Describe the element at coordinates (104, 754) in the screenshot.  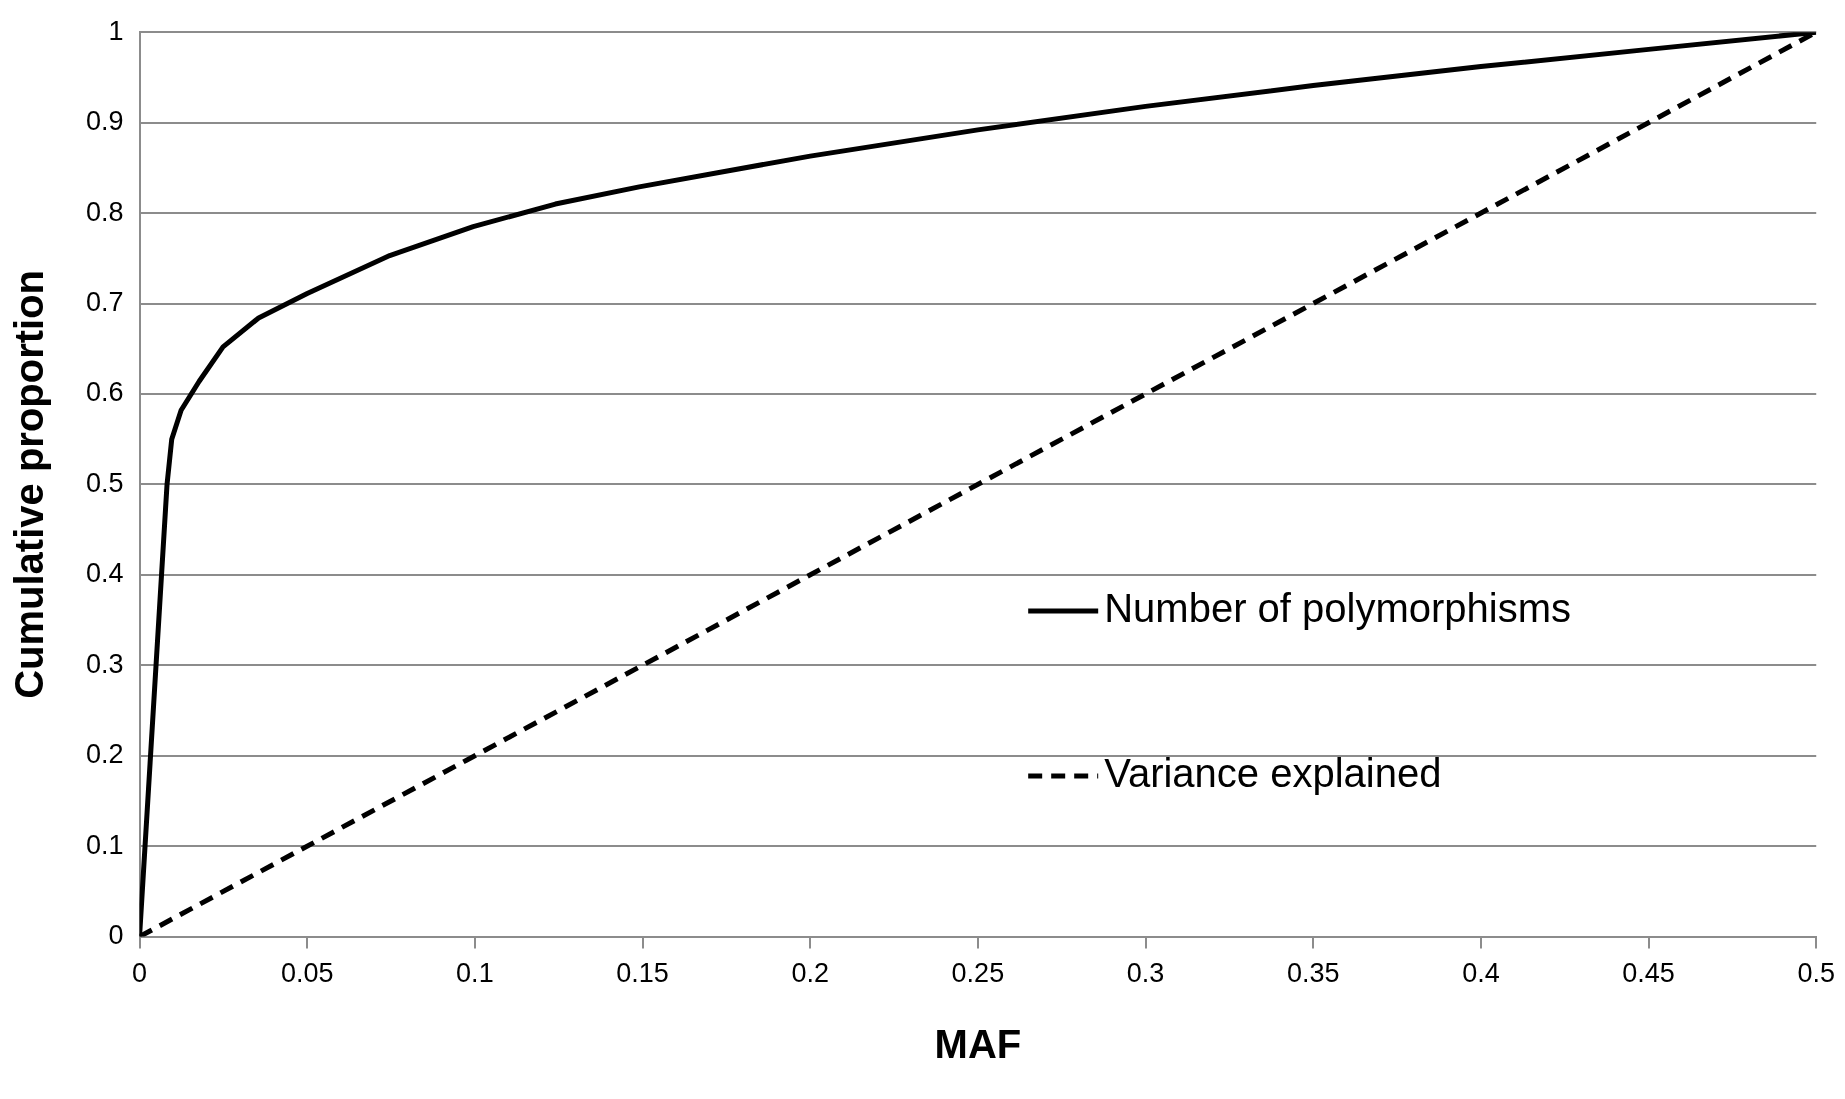
I see `y-tick-label: 0.2` at that location.